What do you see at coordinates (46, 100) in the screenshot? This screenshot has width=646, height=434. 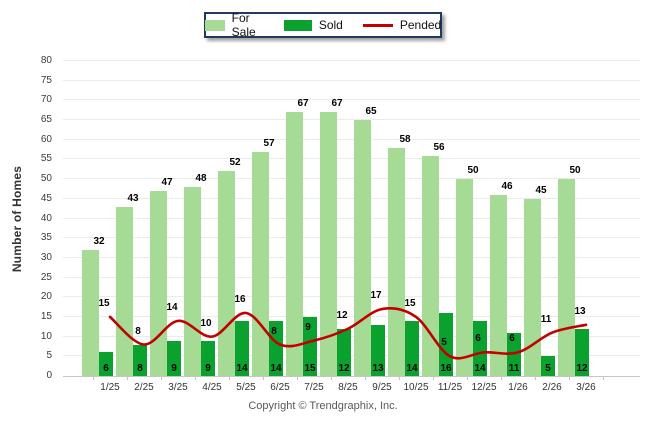 I see `y-tick-label: 70` at bounding box center [46, 100].